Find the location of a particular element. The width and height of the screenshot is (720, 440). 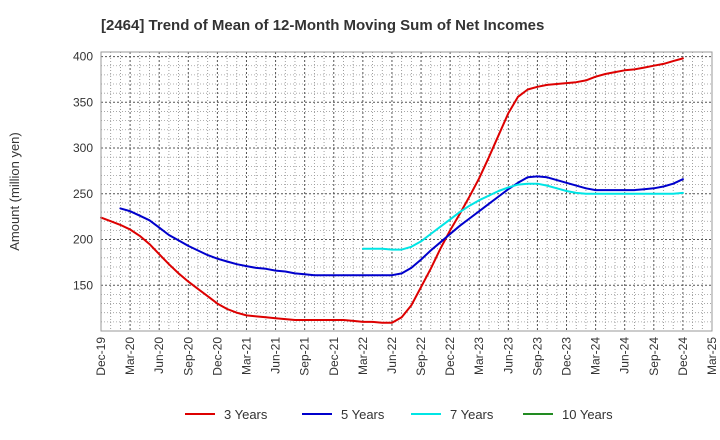

legend: 3 Years 5 Years 7 Years 10 Years is located at coordinates (399, 414).